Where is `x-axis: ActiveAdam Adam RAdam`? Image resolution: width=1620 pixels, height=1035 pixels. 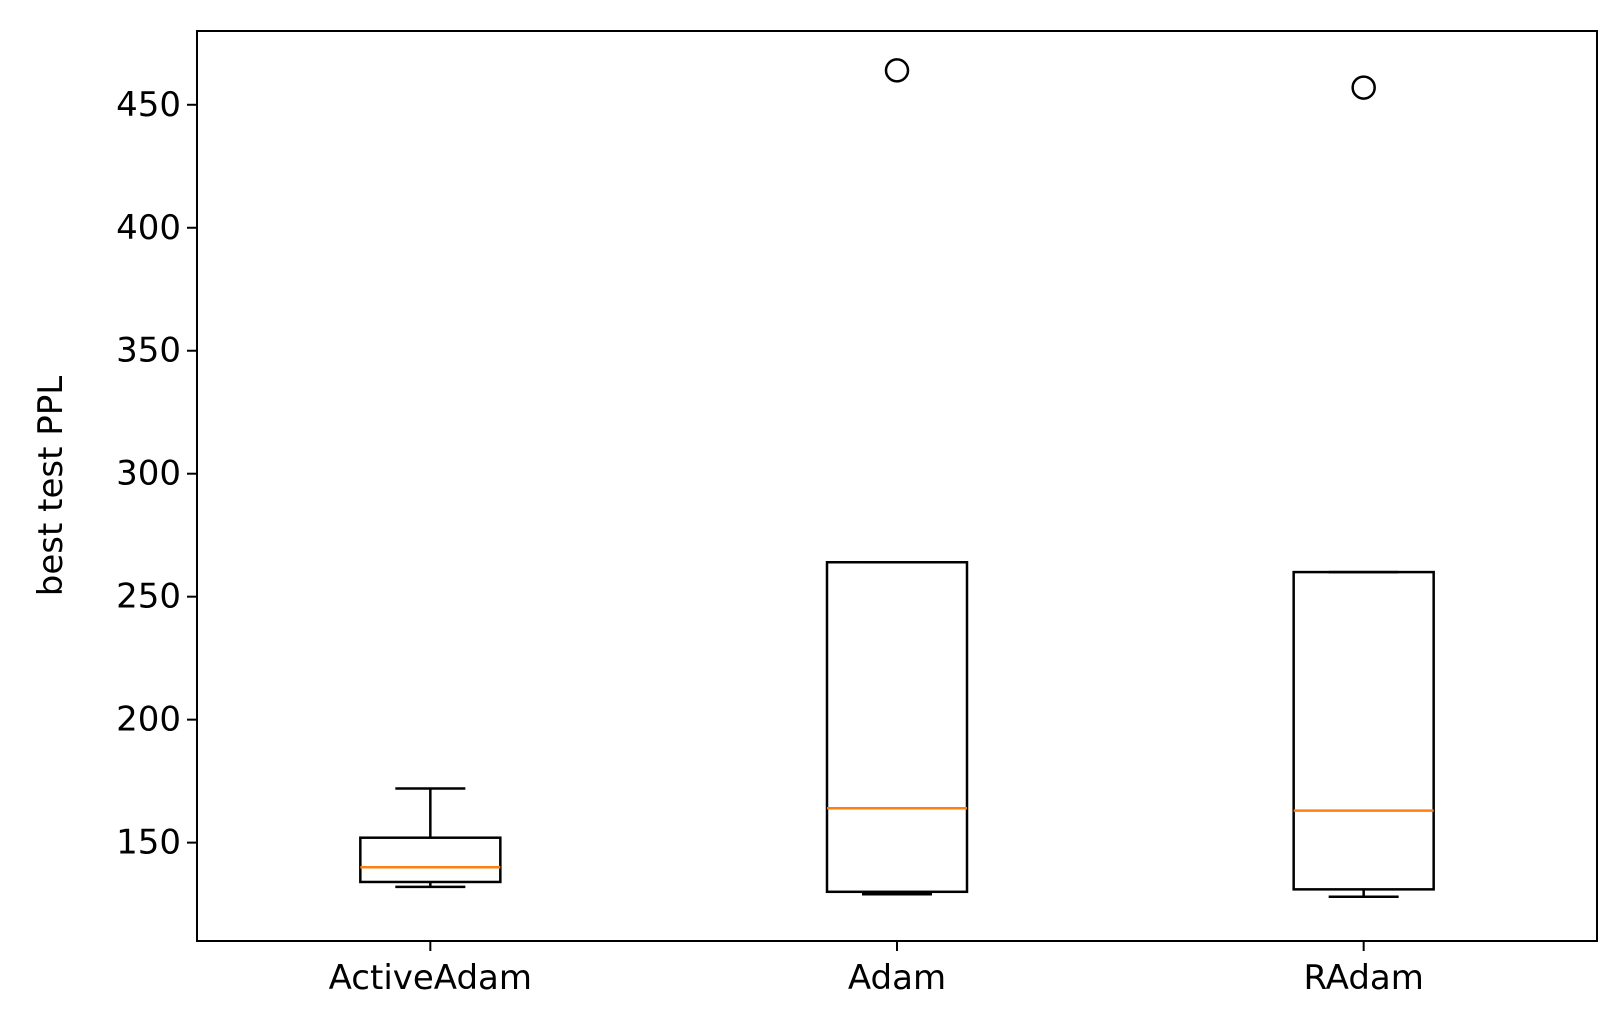 x-axis: ActiveAdam Adam RAdam is located at coordinates (876, 969).